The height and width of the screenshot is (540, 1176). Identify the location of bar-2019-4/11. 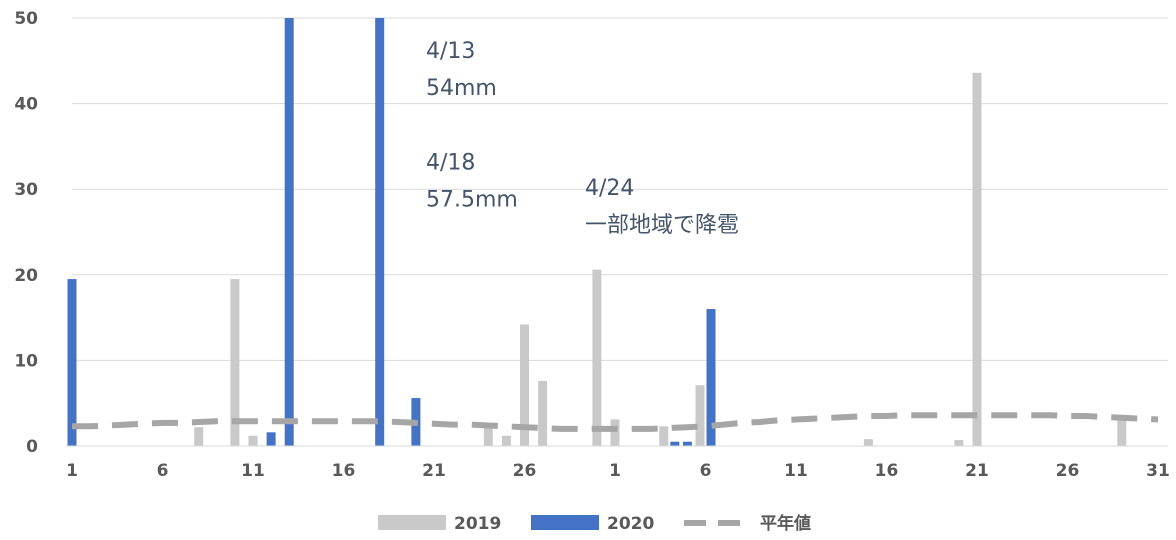
(253, 440).